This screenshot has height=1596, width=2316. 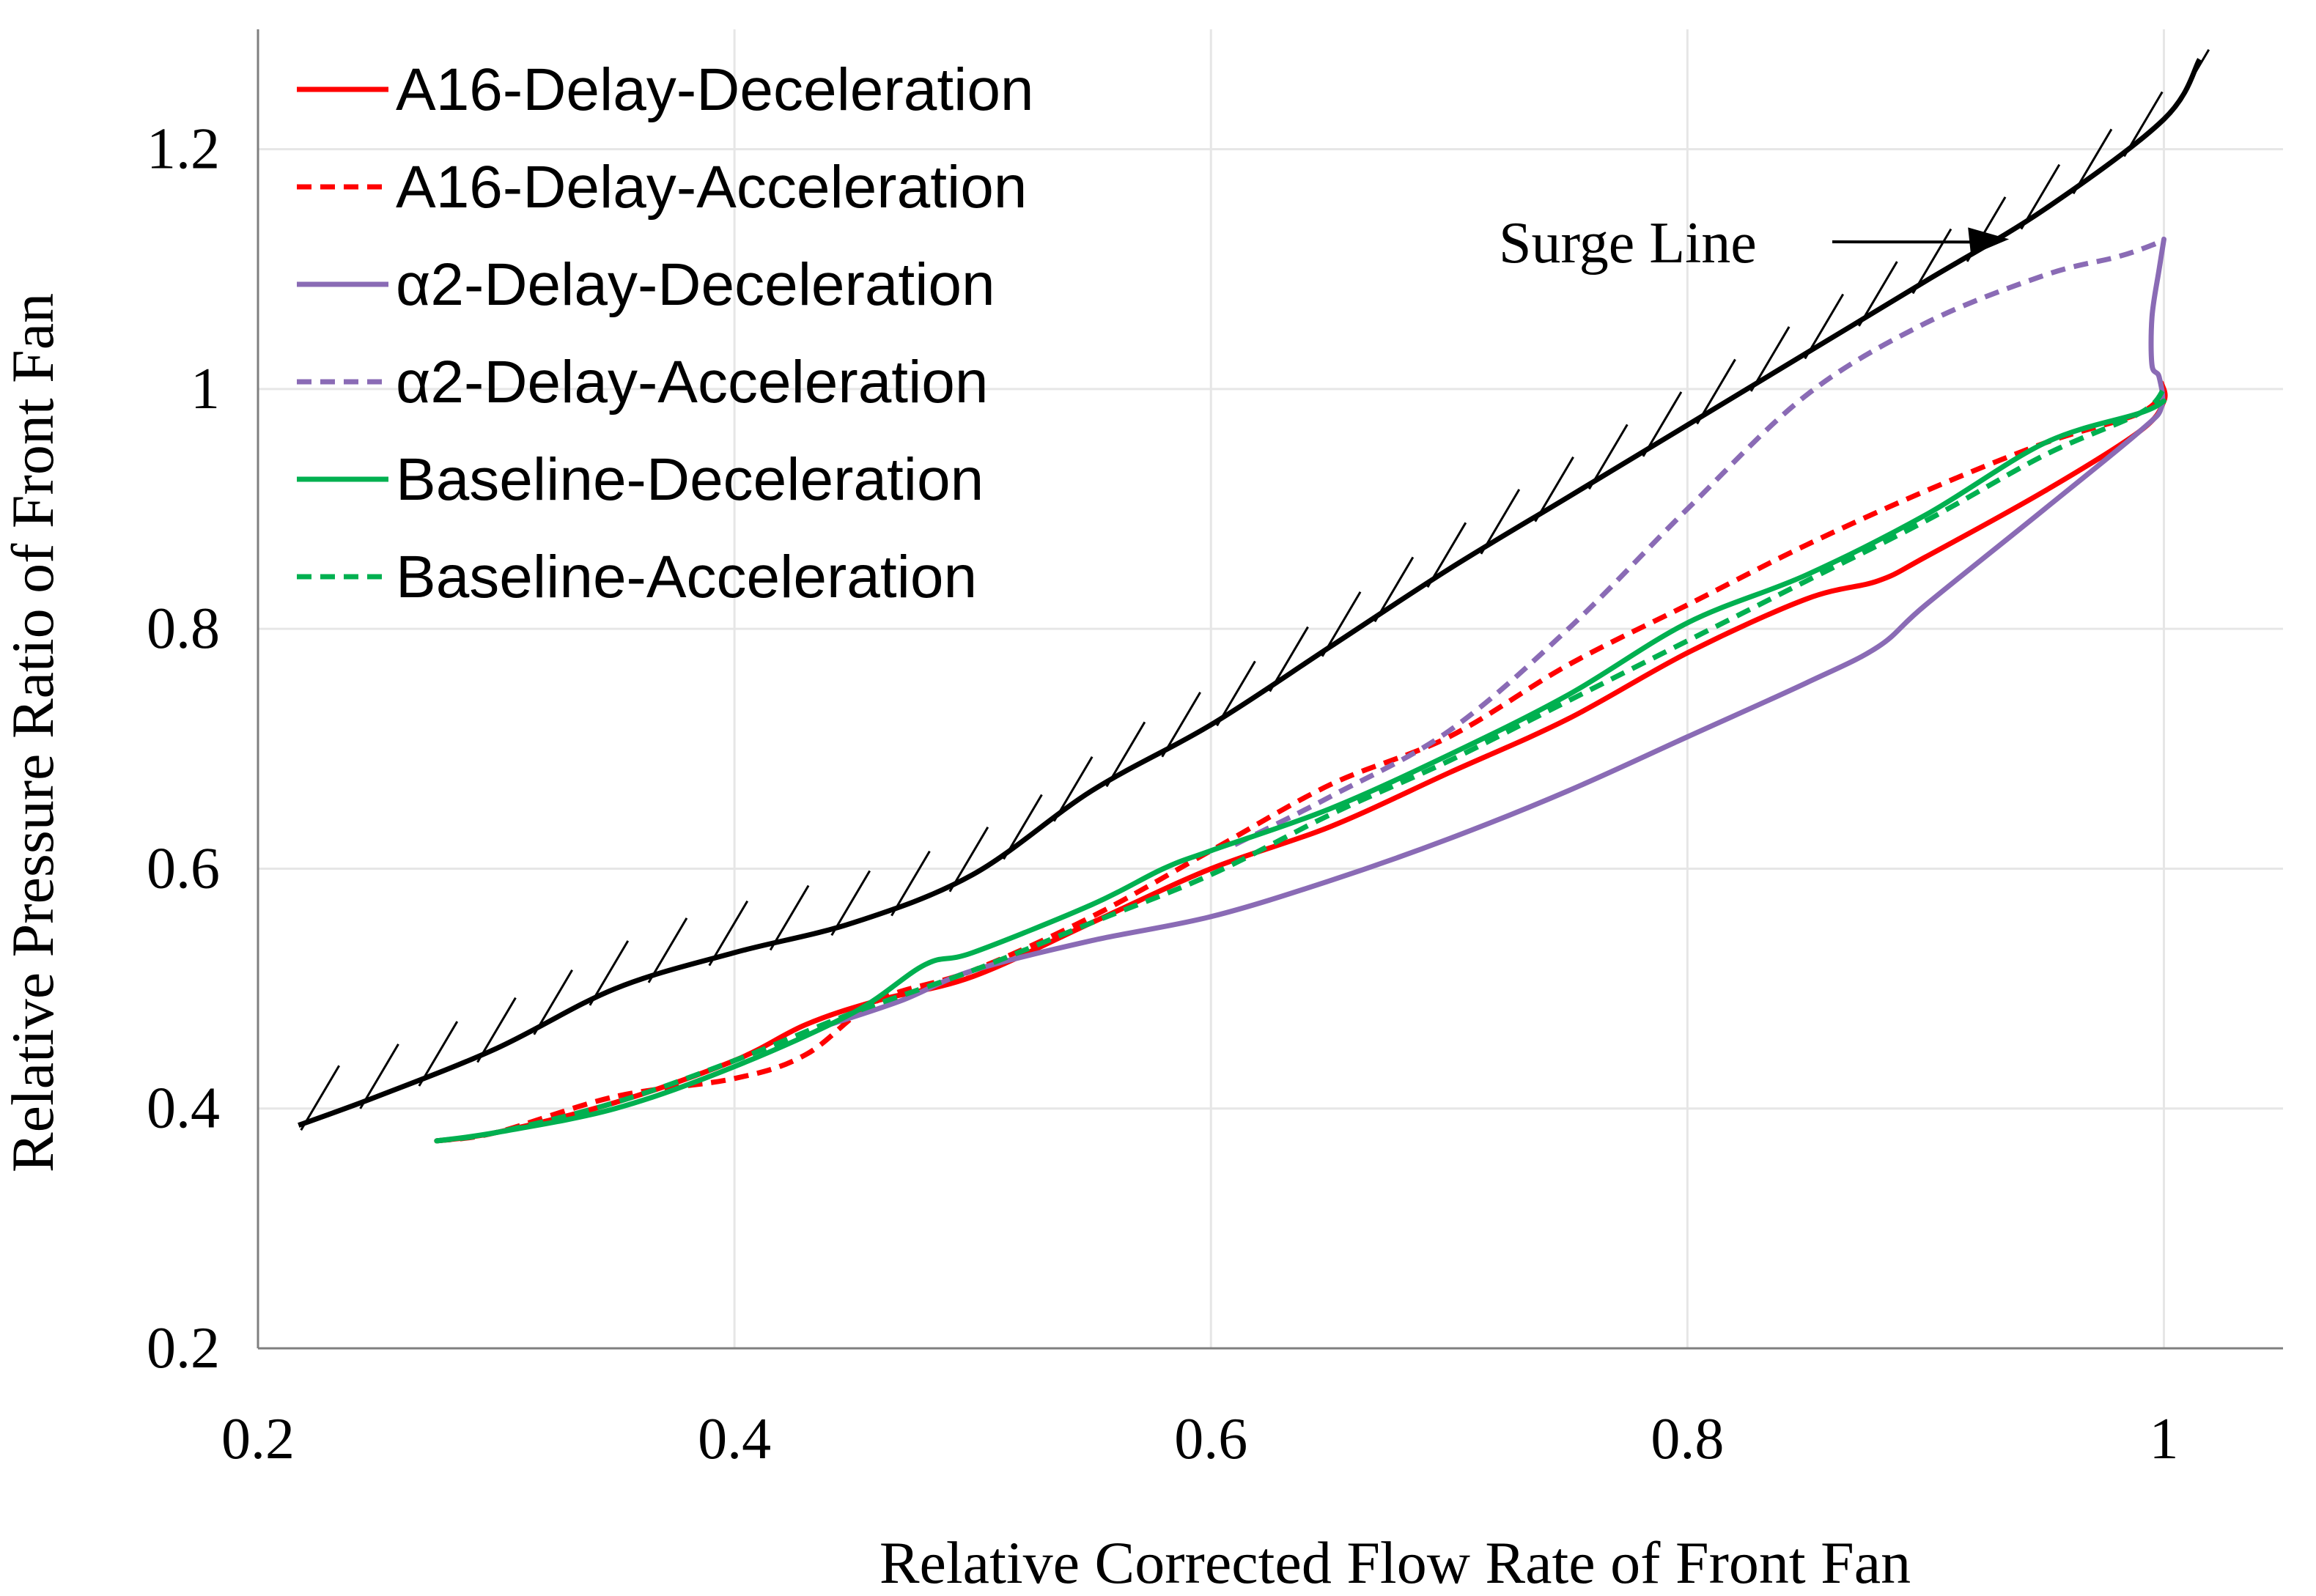 I want to click on legend-label: A16-Delay-Deceleration, so click(x=715, y=89).